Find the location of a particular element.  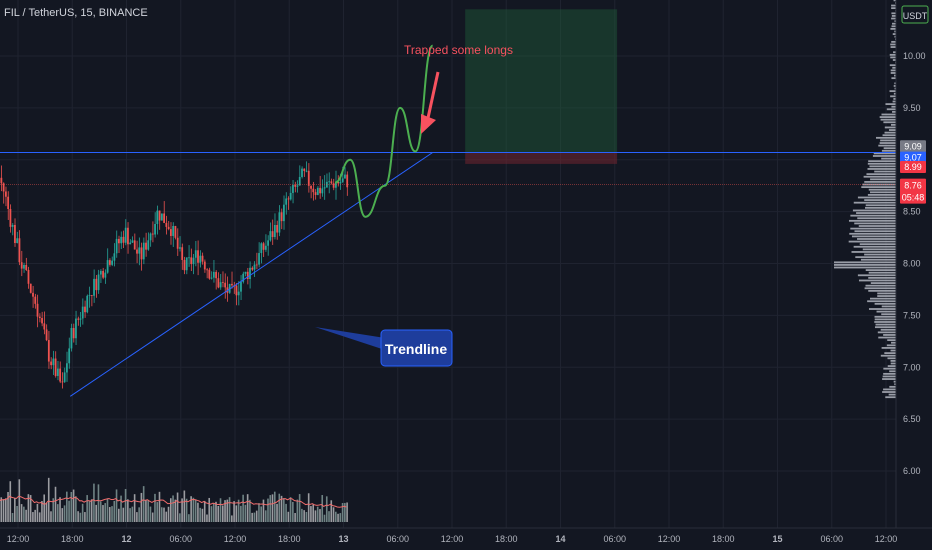

trendline-callout: Trendline is located at coordinates (384, 347).